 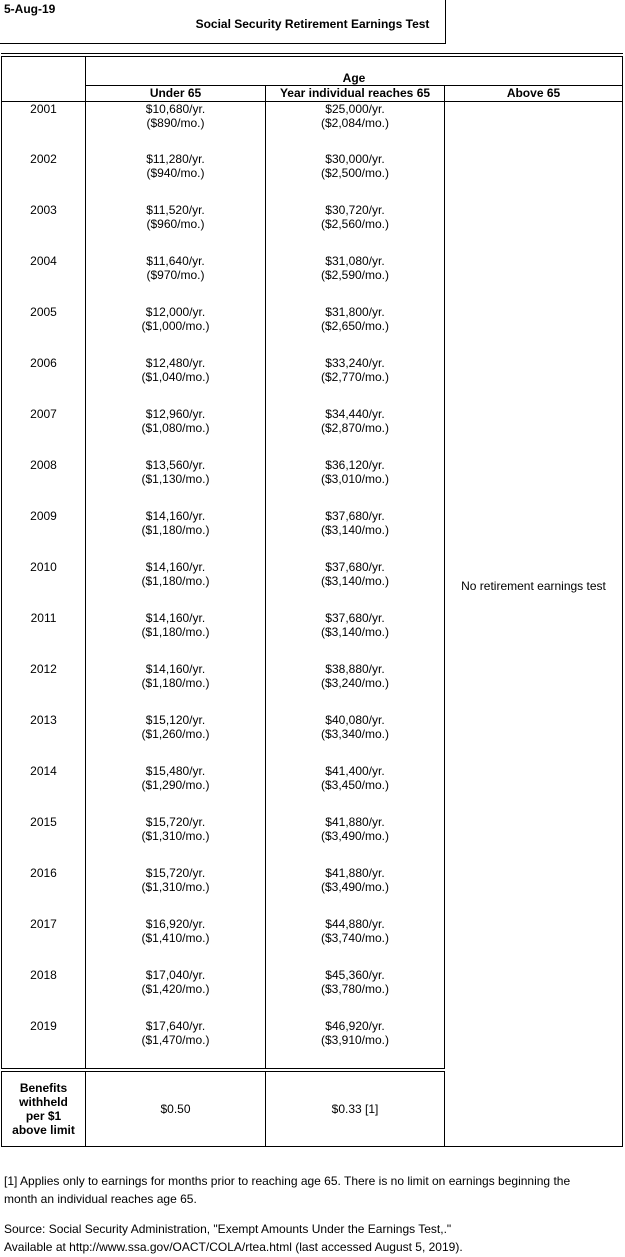 What do you see at coordinates (355, 687) in the screenshot?
I see `reaches65-cell: $38,880/yr. ($3,240/mo.)` at bounding box center [355, 687].